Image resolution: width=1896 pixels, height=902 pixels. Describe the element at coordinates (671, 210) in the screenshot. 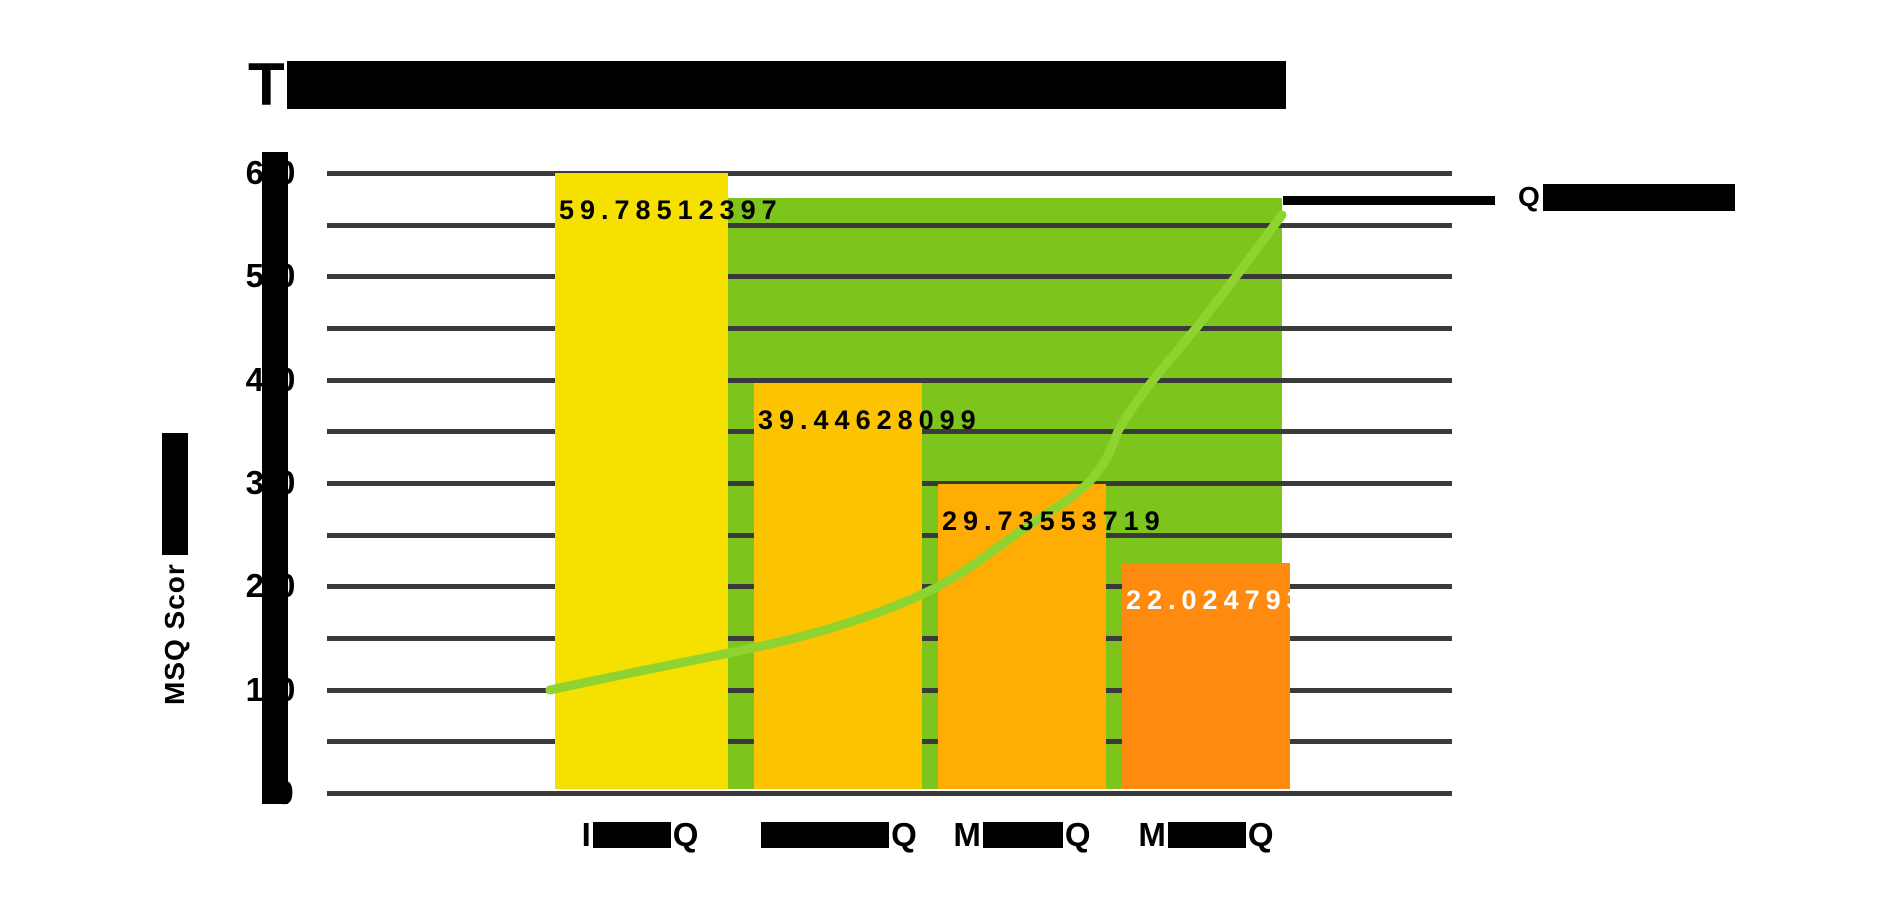

I see `bar-value-label: 59.78512397` at that location.